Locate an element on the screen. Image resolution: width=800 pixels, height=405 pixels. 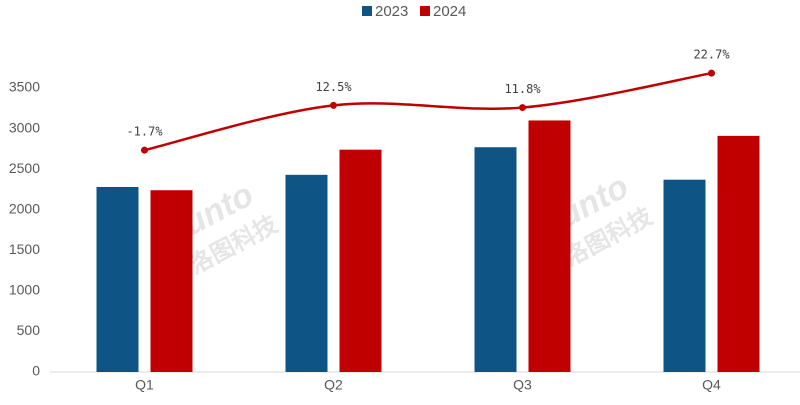
legend-label: 2024 is located at coordinates (449, 11).